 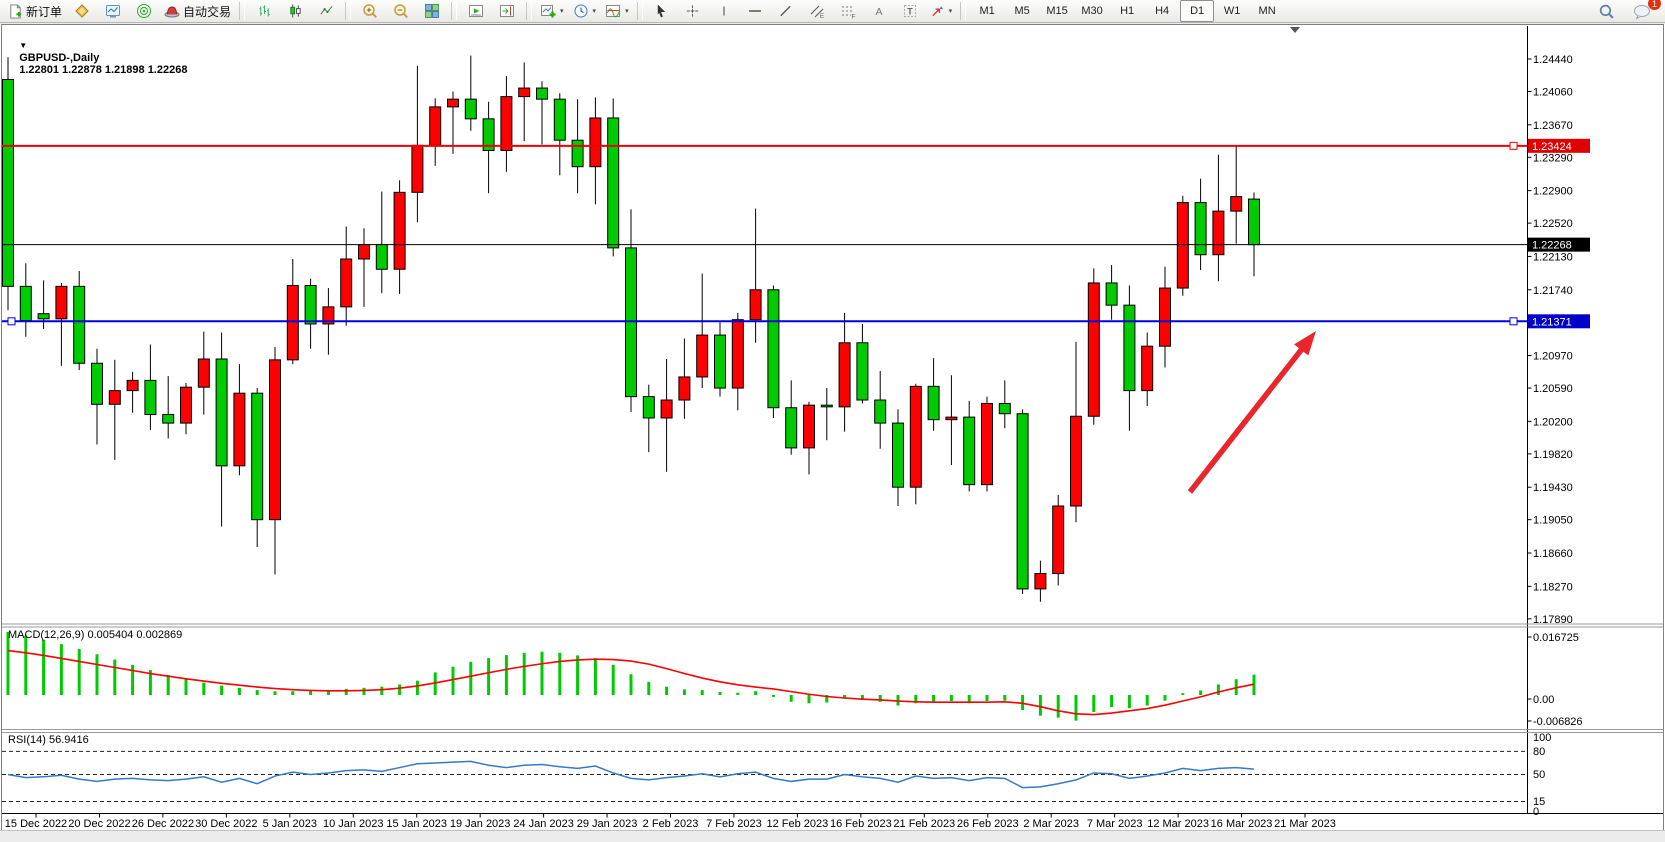 I want to click on rsi-axis-label: 15, so click(x=1539, y=802).